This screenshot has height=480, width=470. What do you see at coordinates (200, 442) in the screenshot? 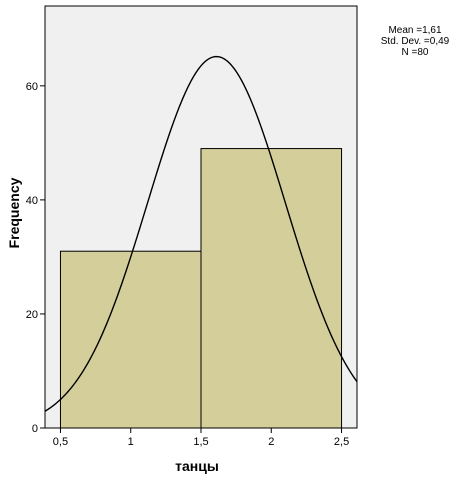
I see `x-tick-label: 1,5` at bounding box center [200, 442].